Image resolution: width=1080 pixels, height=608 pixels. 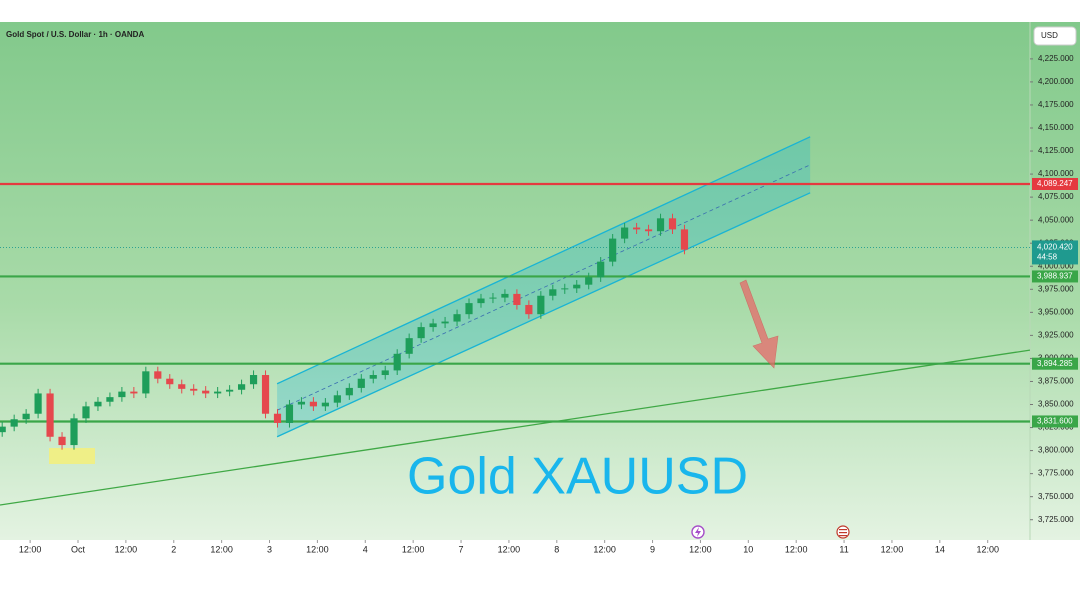 What do you see at coordinates (173, 549) in the screenshot?
I see `x-tick-label: 2` at bounding box center [173, 549].